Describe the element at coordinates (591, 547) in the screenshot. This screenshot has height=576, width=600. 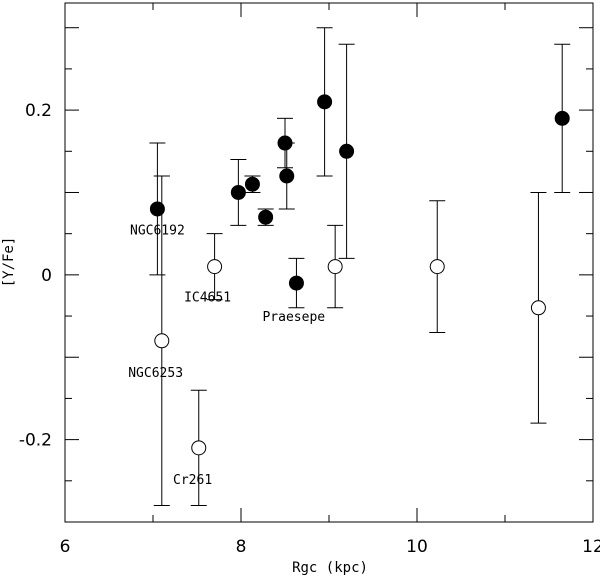
I see `x-tick-label: 12` at that location.